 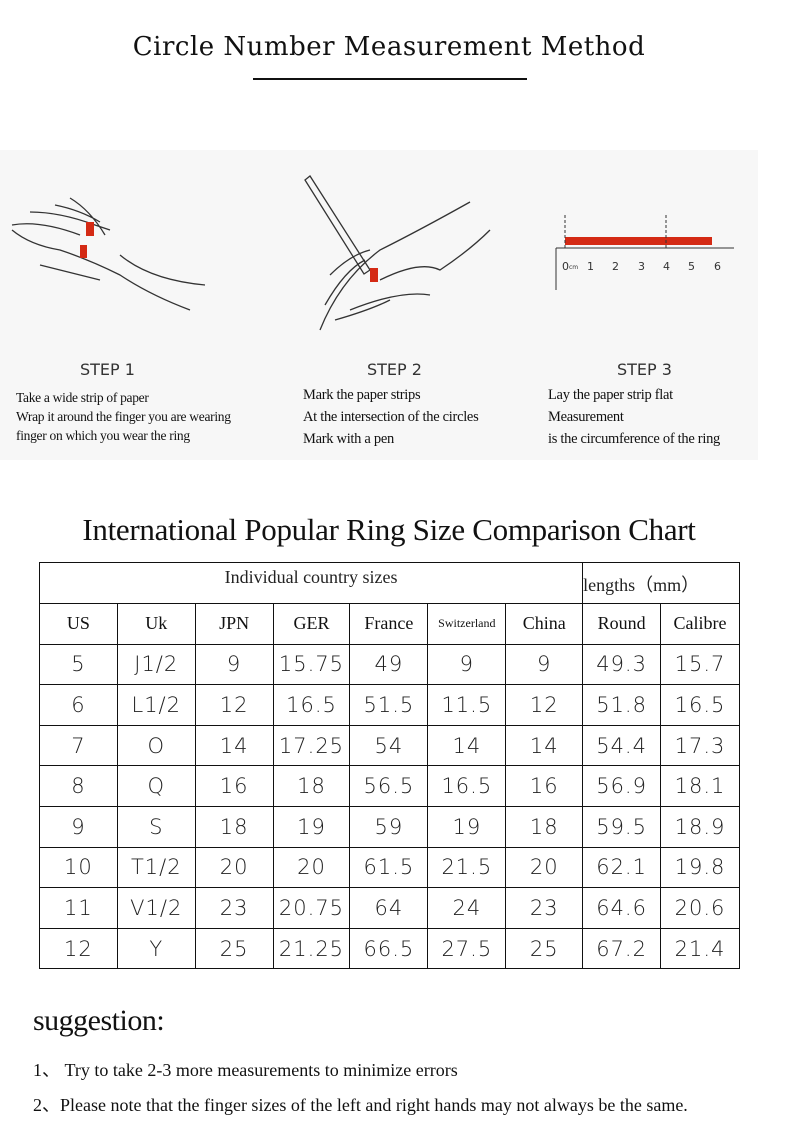 I want to click on cell-china: 9, so click(x=544, y=664).